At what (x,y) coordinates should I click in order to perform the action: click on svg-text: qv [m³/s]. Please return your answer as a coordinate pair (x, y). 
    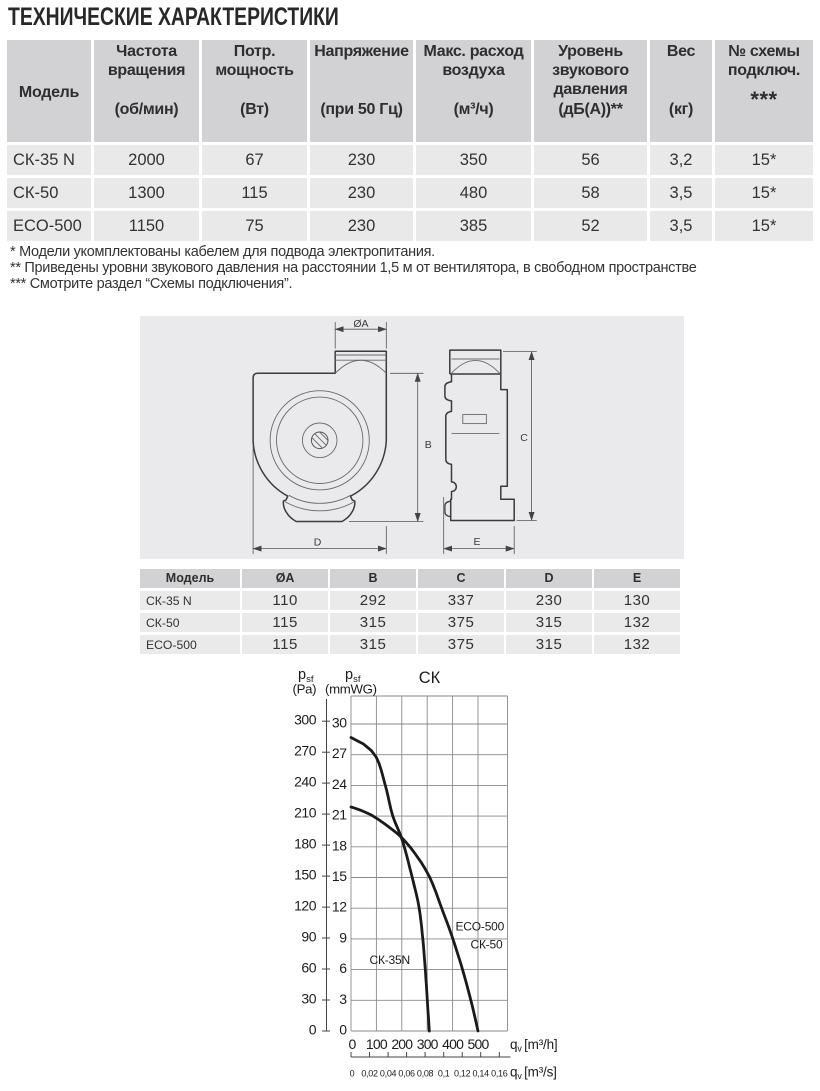
    Looking at the image, I should click on (533, 1073).